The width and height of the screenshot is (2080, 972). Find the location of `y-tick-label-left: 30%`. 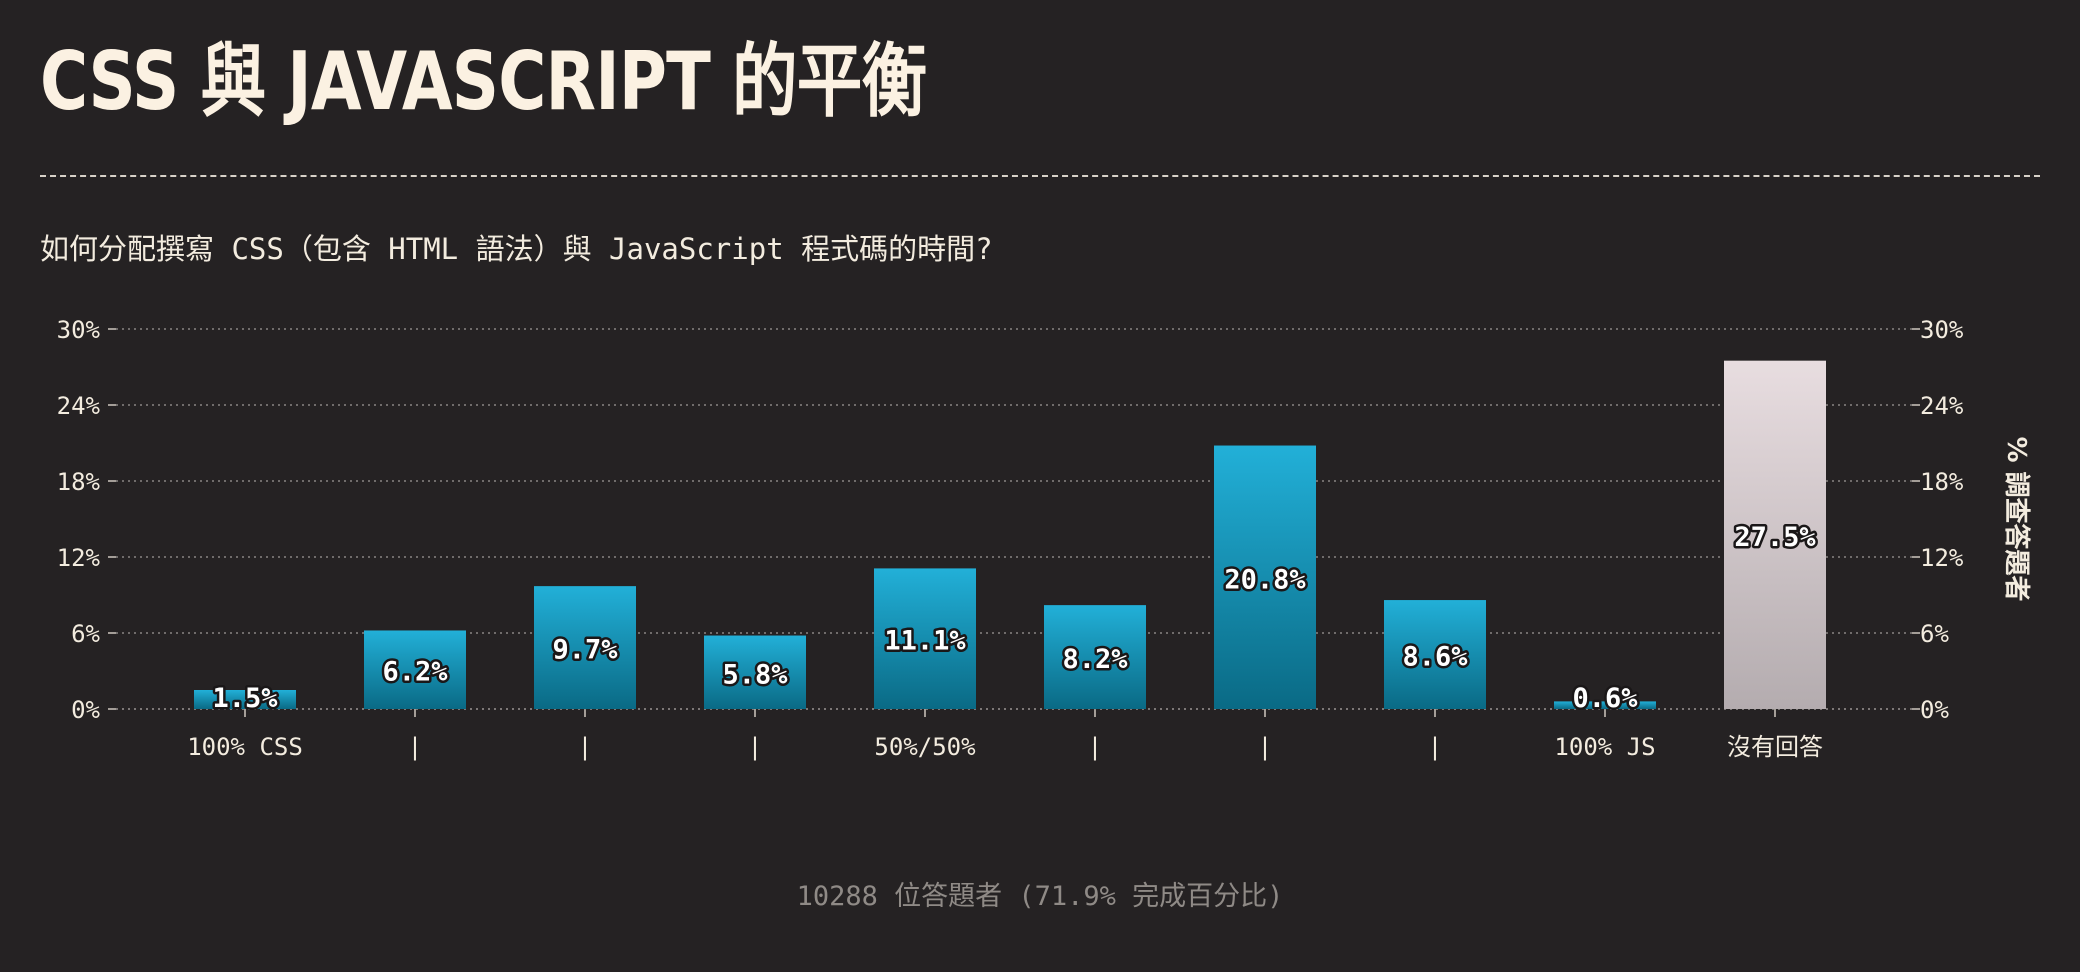

y-tick-label-left: 30% is located at coordinates (79, 330).